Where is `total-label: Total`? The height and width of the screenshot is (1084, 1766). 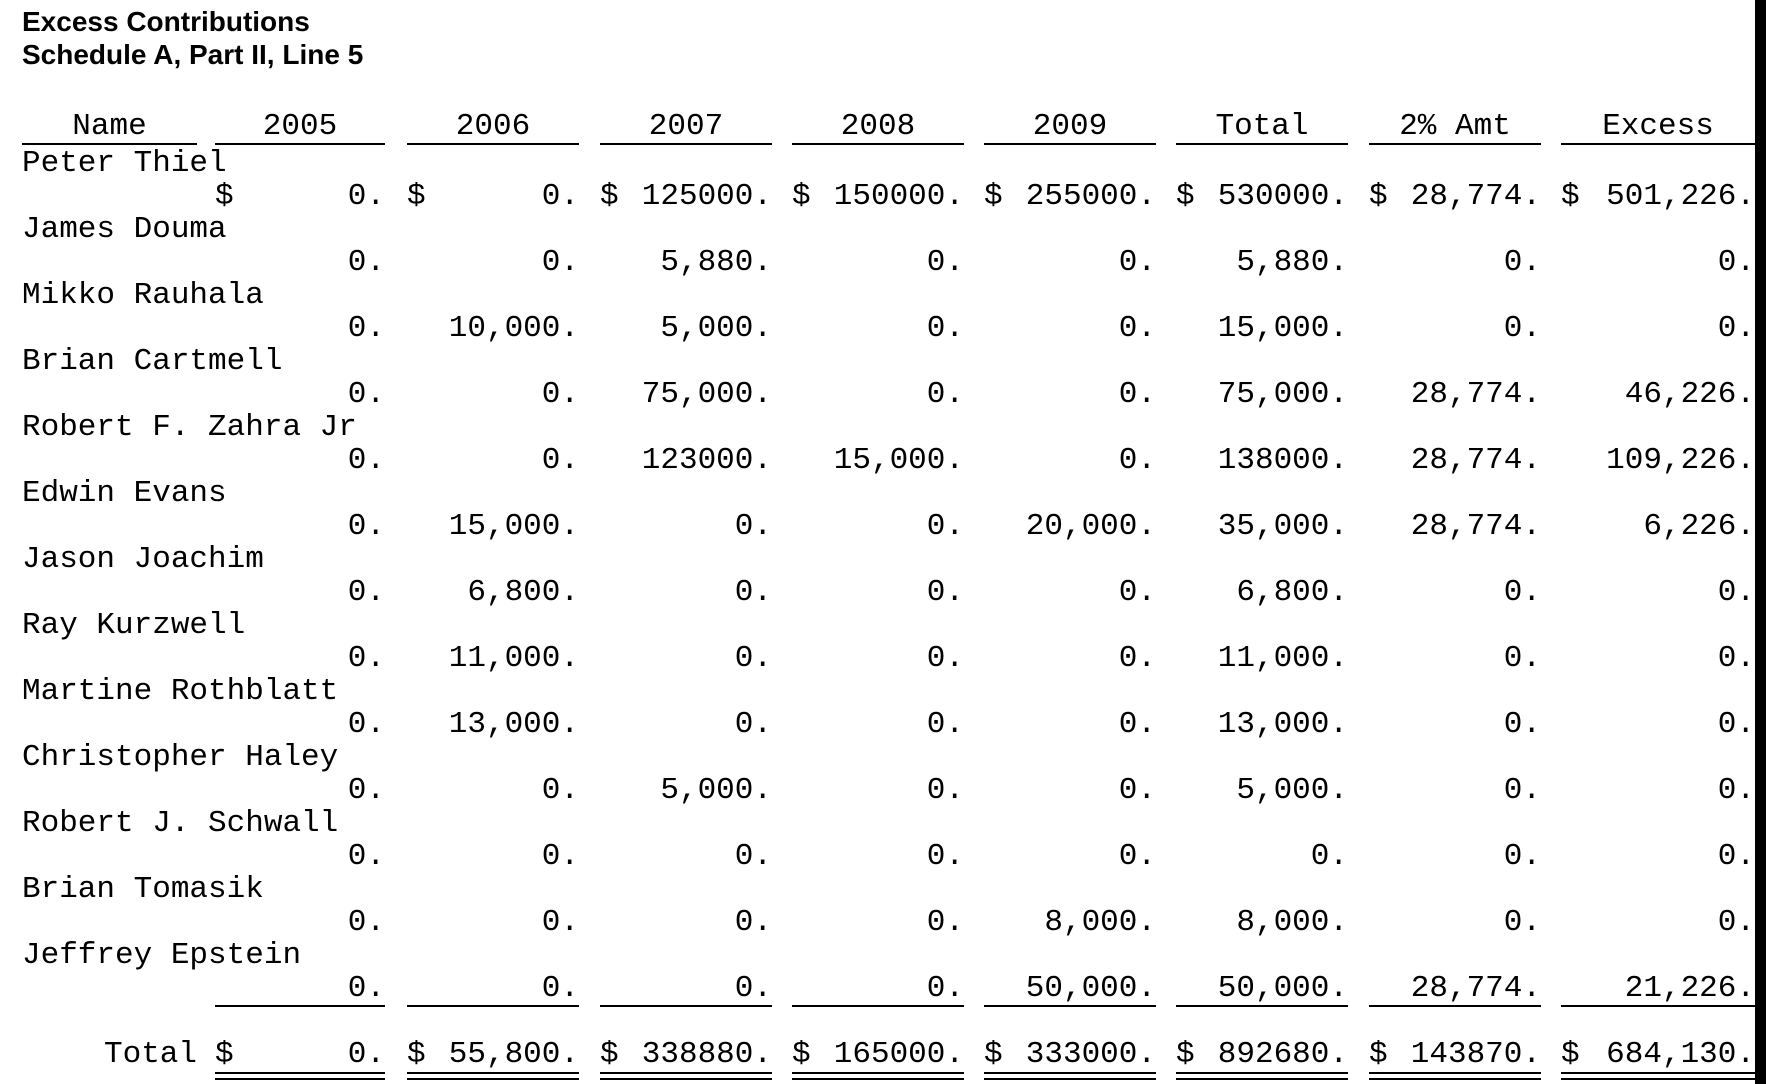
total-label: Total is located at coordinates (150, 1054).